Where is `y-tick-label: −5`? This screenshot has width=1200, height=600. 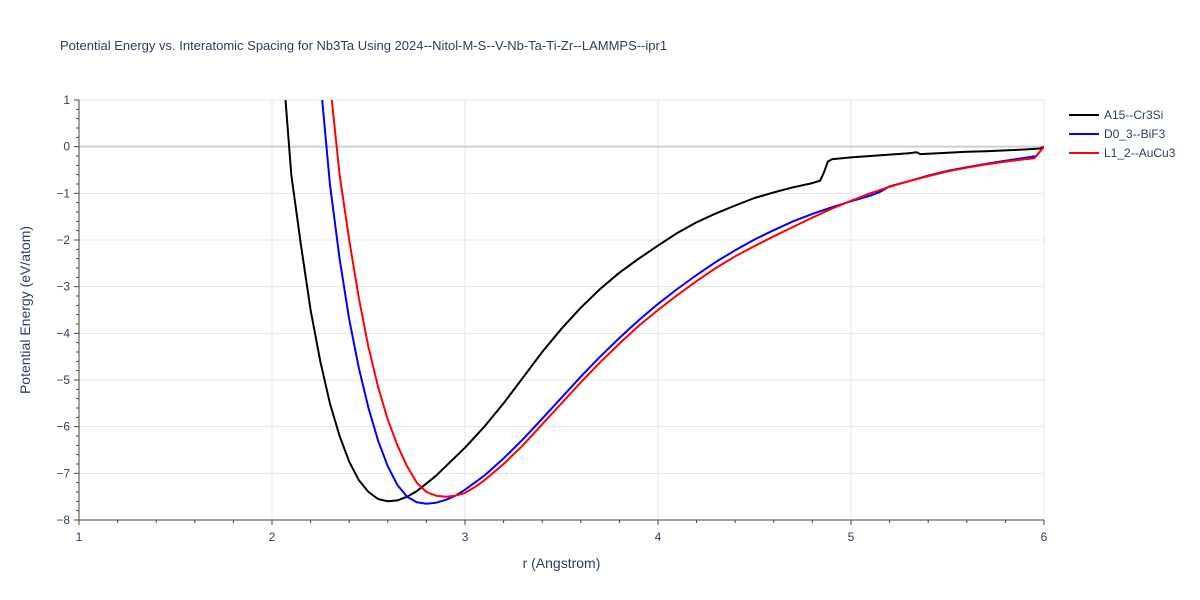 y-tick-label: −5 is located at coordinates (63, 380).